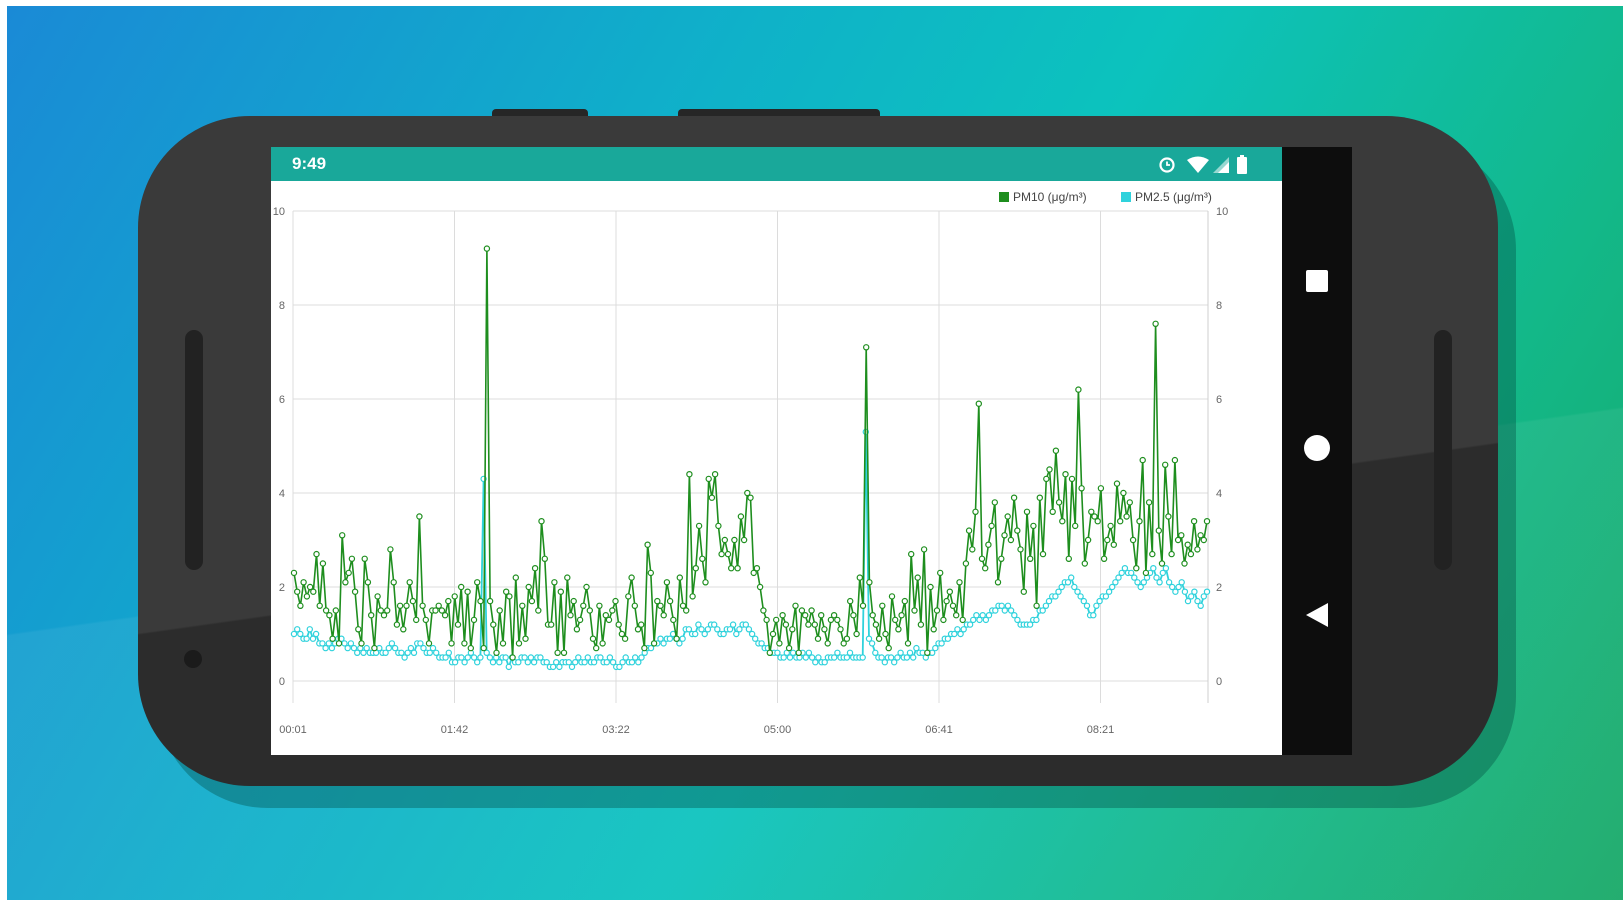  I want to click on legend-label-pm10: PM10 (μg/m³), so click(1050, 197).